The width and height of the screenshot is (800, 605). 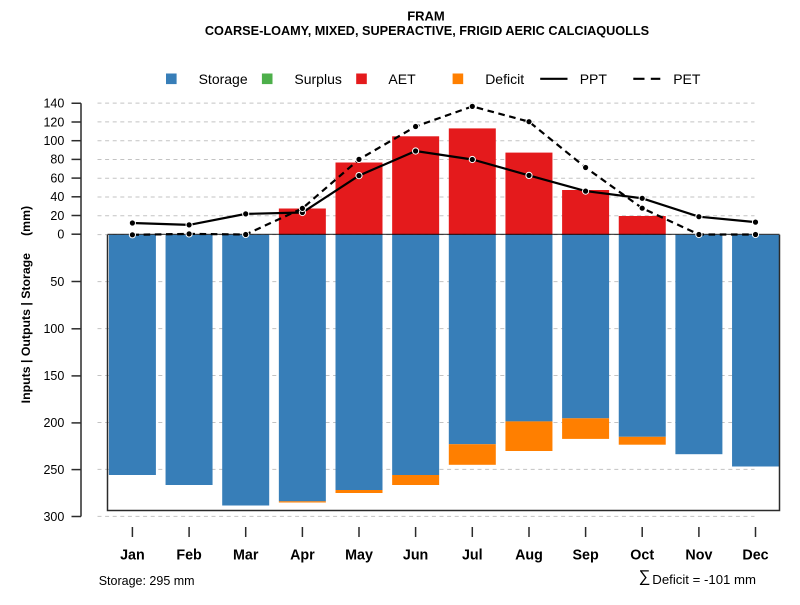 What do you see at coordinates (223, 79) in the screenshot?
I see `svg-text: Storage` at bounding box center [223, 79].